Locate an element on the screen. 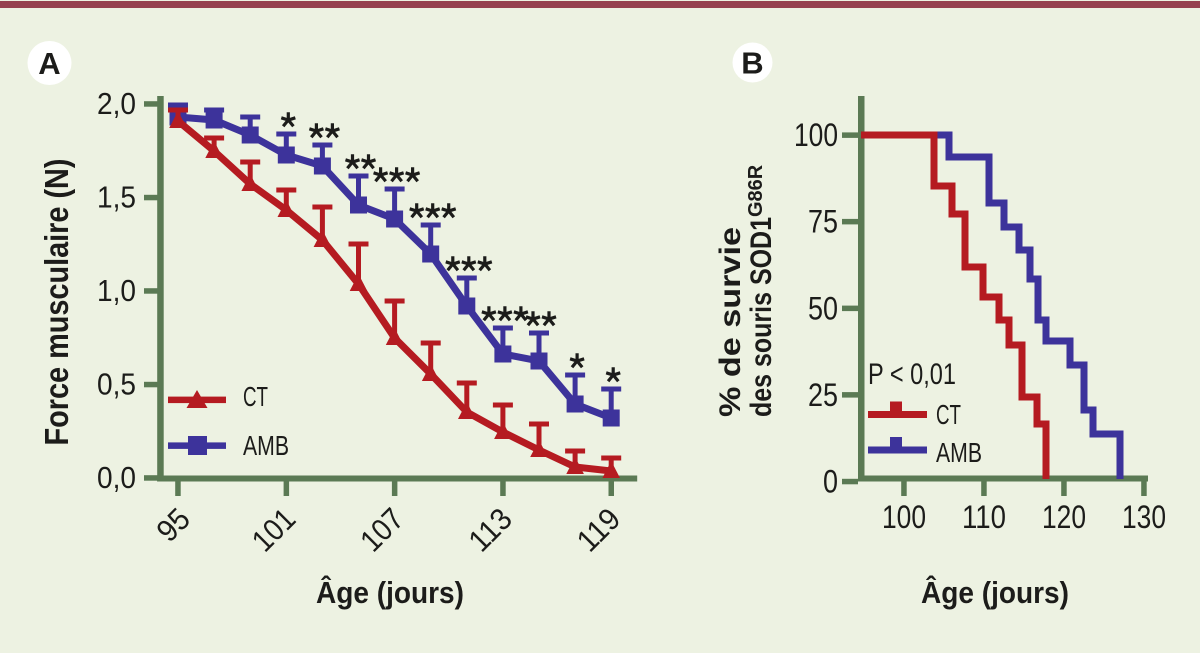 Image resolution: width=1200 pixels, height=653 pixels. svg-text: des souris SOD1G86R is located at coordinates (761, 290).